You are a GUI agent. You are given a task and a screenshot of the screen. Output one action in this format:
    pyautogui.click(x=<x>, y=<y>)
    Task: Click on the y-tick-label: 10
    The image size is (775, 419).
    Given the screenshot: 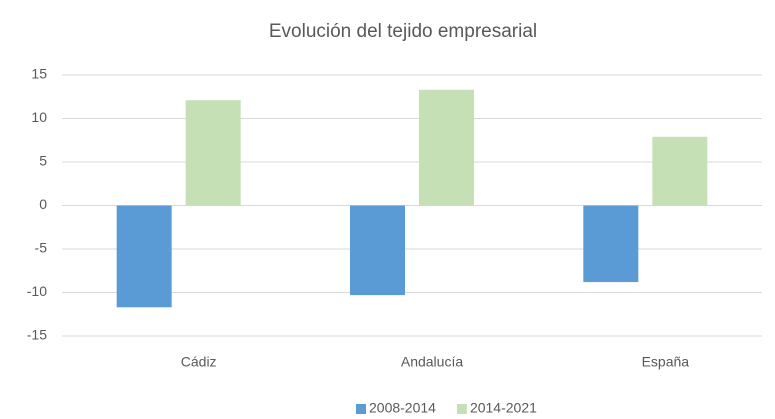 What is the action you would take?
    pyautogui.click(x=39, y=117)
    